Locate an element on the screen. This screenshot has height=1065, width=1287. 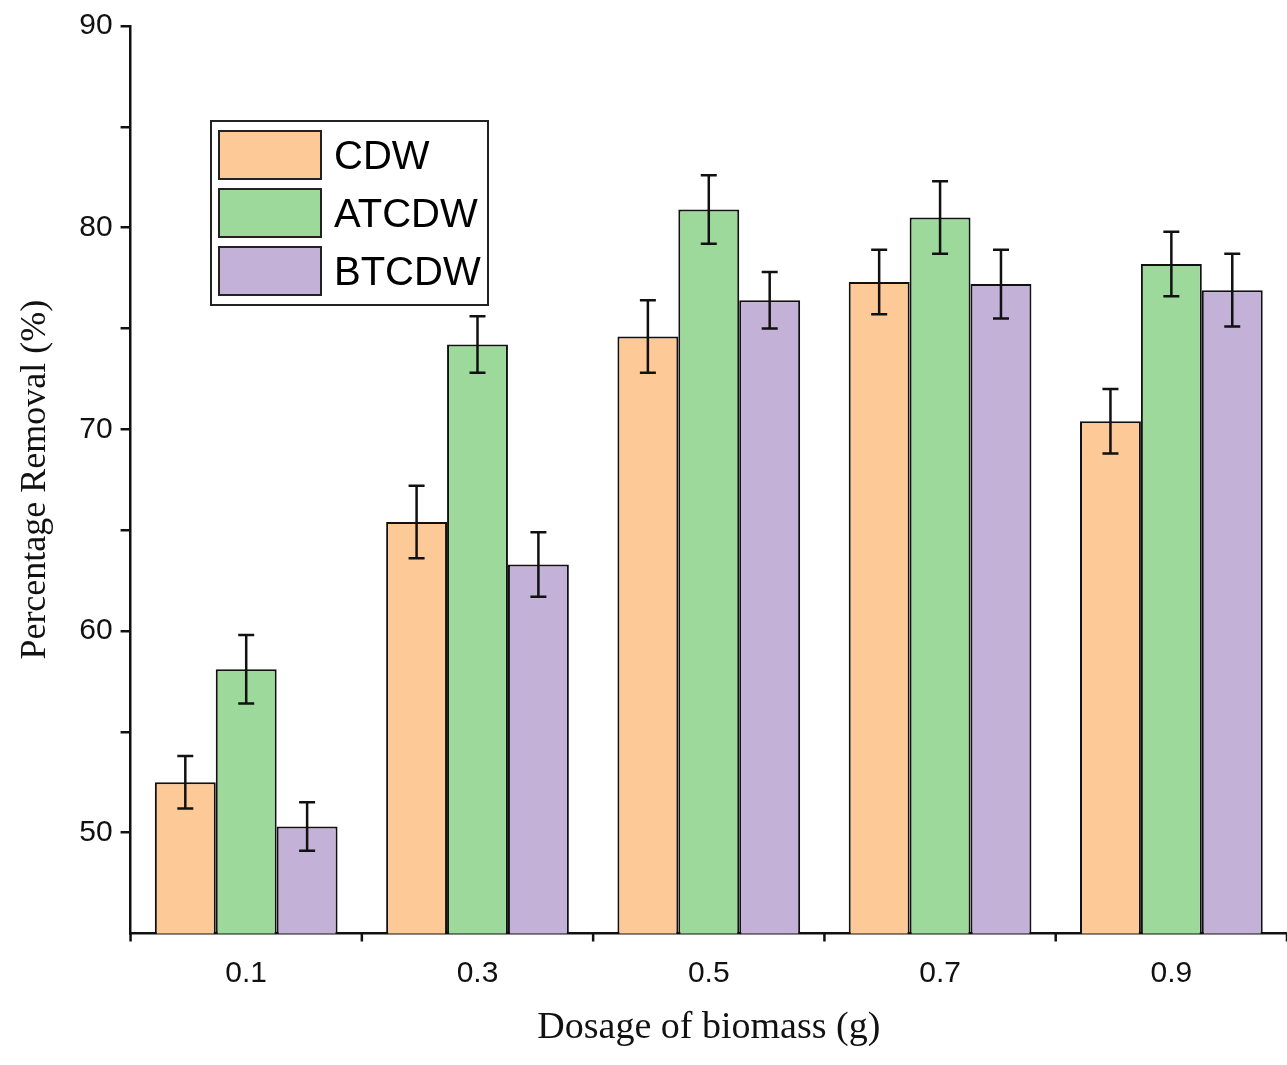
y-tick-label: 90 is located at coordinates (96, 24).